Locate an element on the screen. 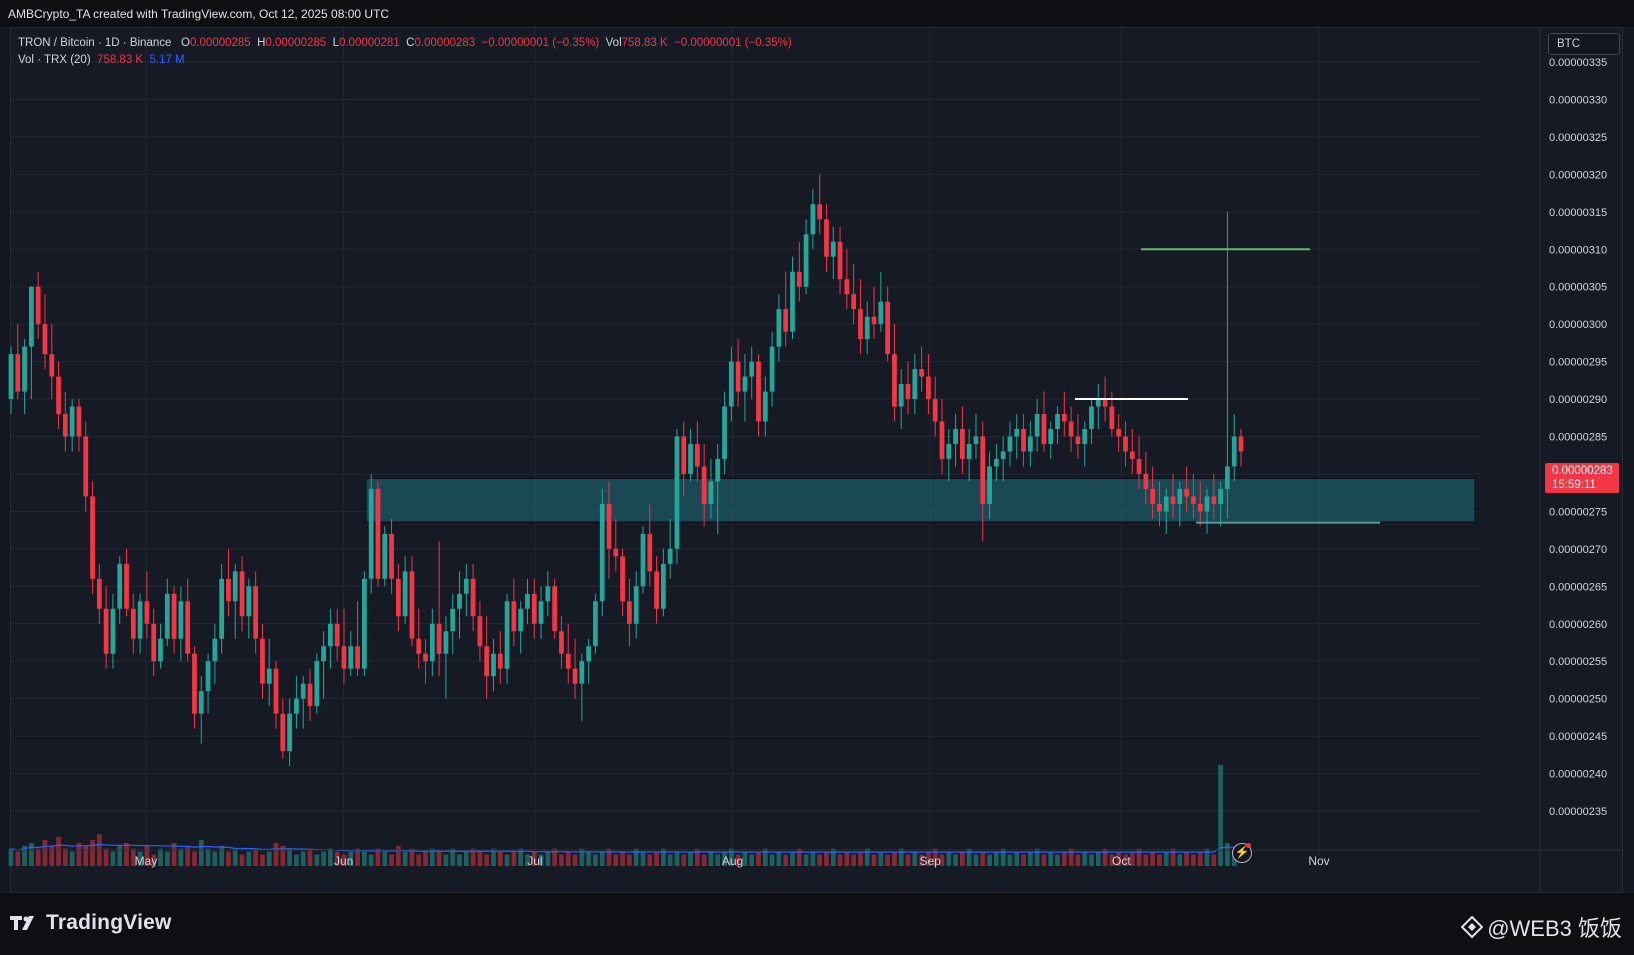 The width and height of the screenshot is (1634, 955). lightning-icon: ⚡ is located at coordinates (1242, 853).